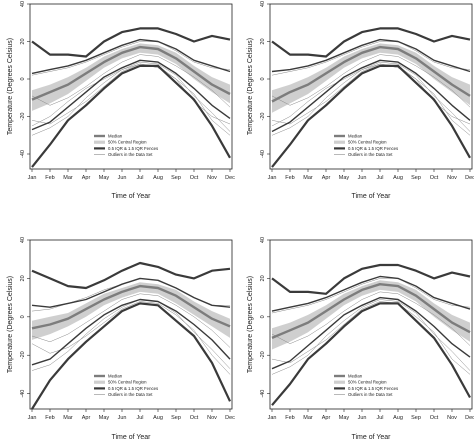 The width and height of the screenshot is (474, 443). What do you see at coordinates (326, 418) in the screenshot?
I see `x-tick-label: Apr` at bounding box center [326, 418].